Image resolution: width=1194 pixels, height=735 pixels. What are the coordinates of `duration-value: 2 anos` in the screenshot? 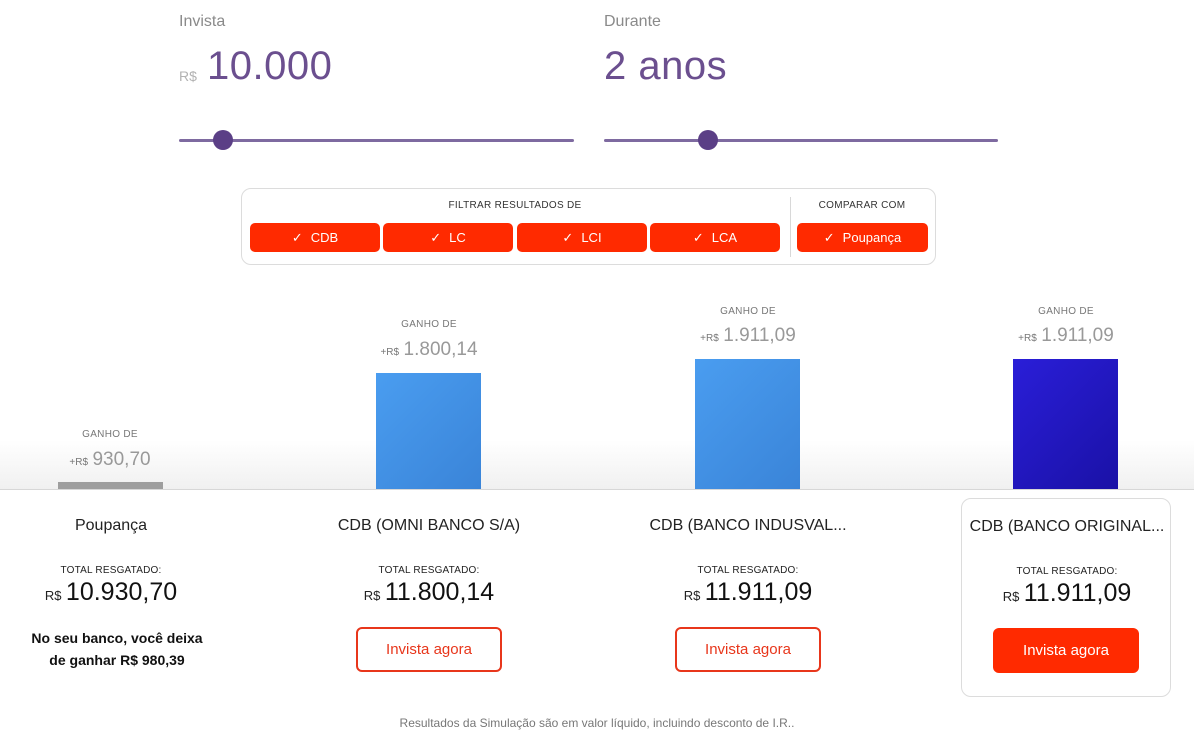 It's located at (666, 66).